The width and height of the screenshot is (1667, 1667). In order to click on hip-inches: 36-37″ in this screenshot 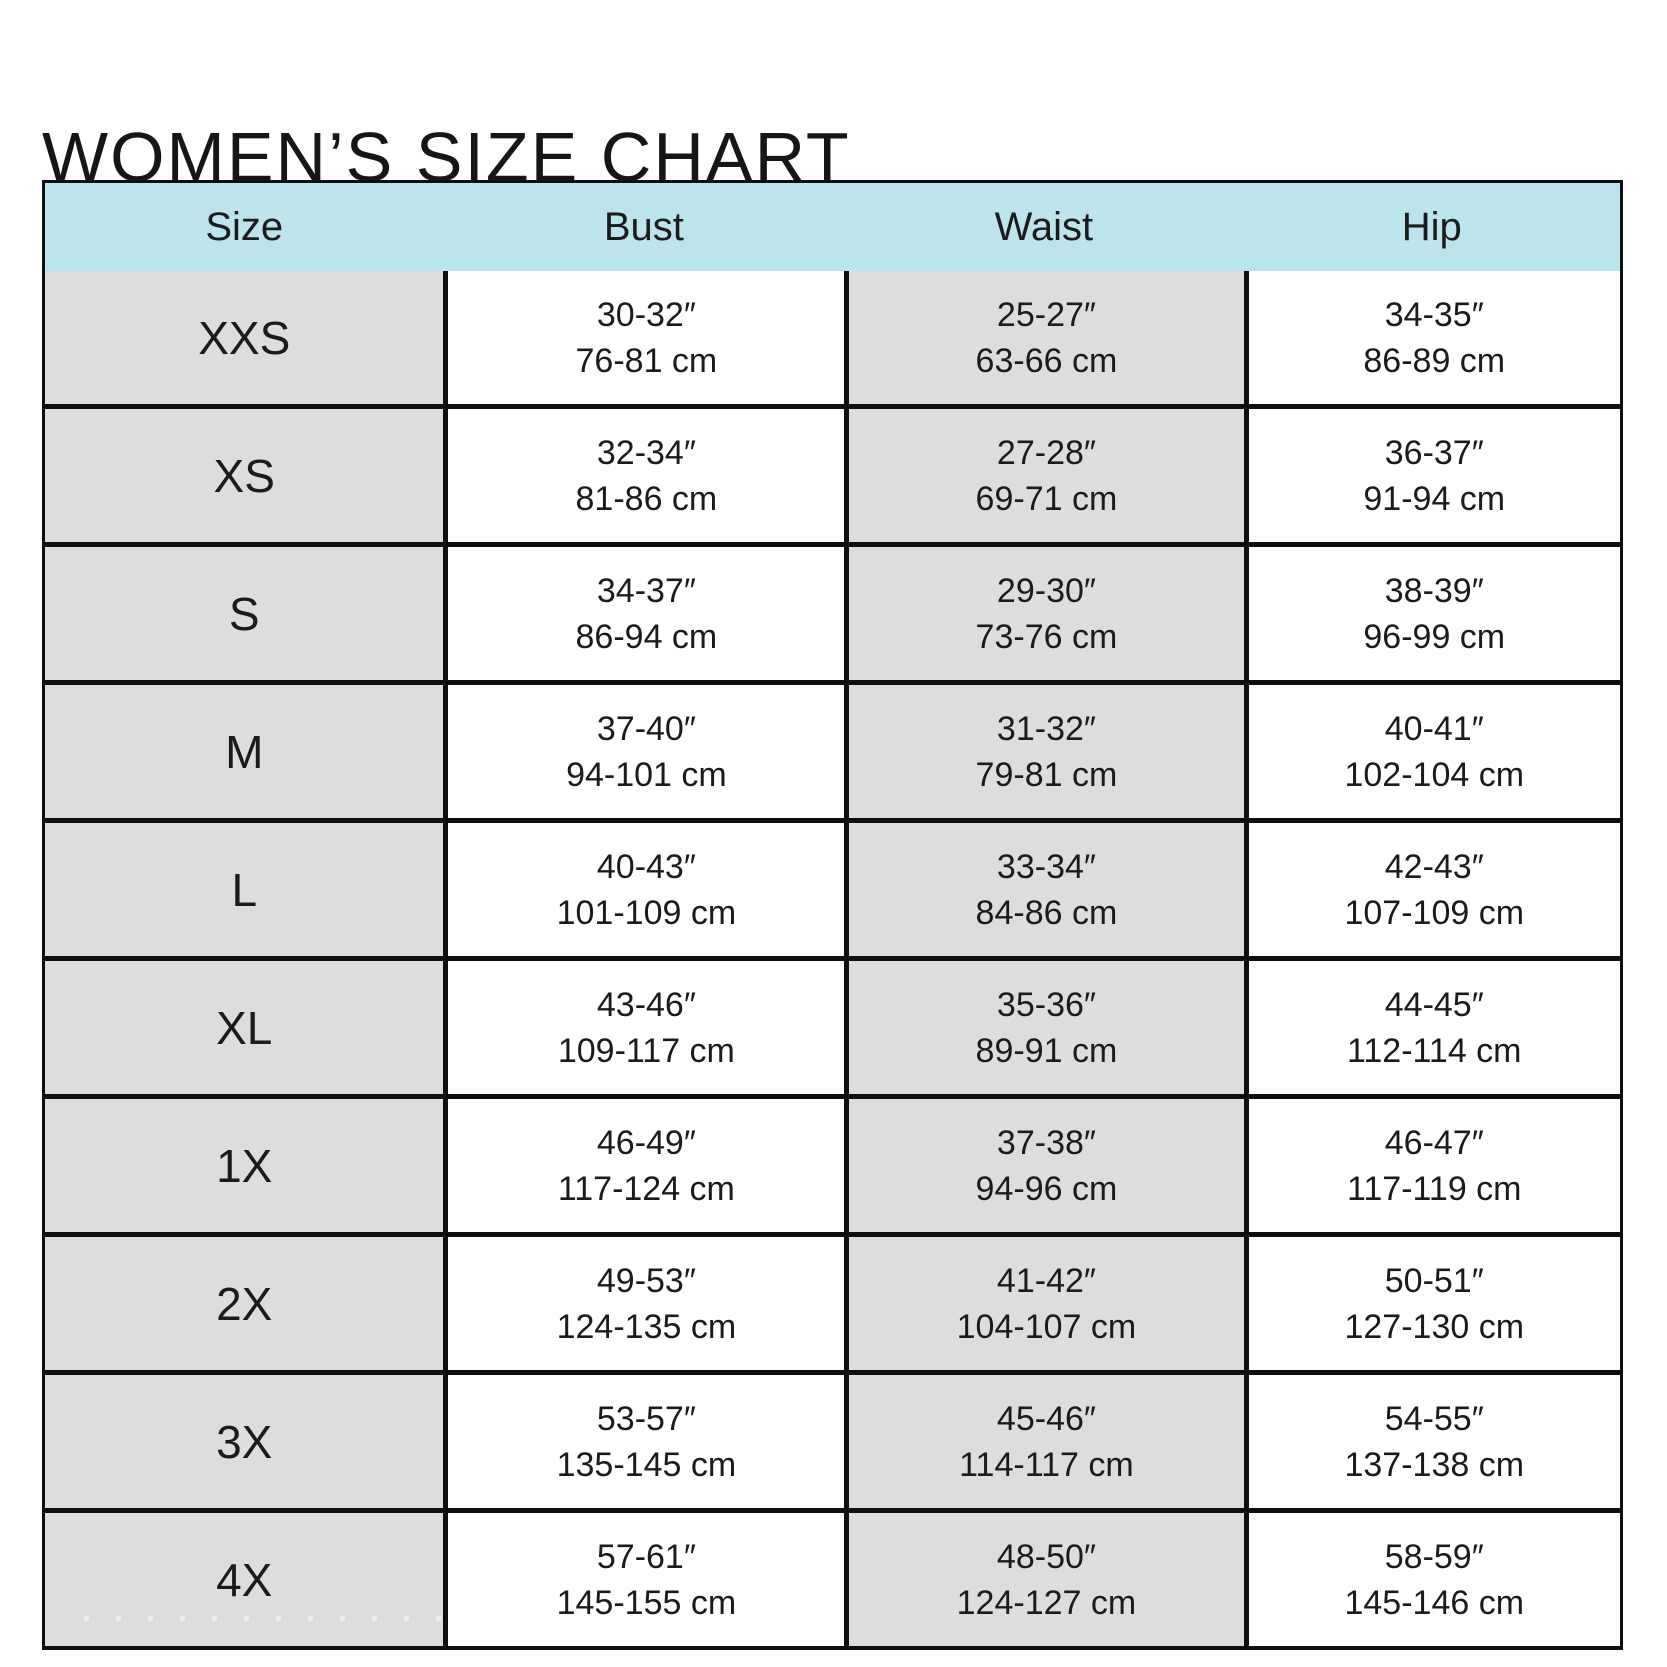, I will do `click(1434, 452)`.